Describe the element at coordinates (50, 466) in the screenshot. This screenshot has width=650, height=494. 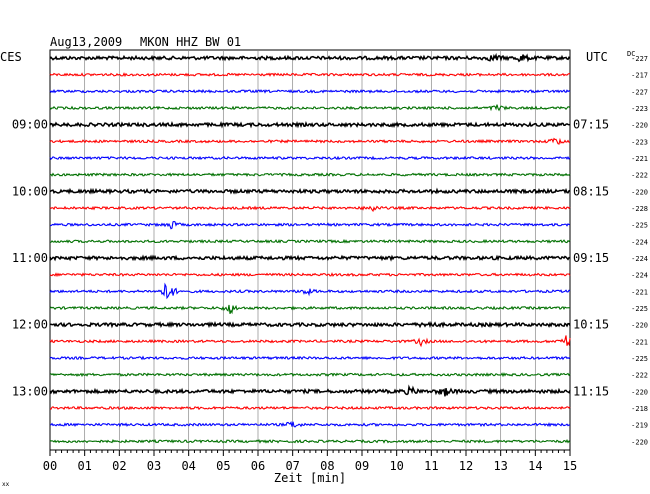
I see `x-tick-label: 00` at that location.